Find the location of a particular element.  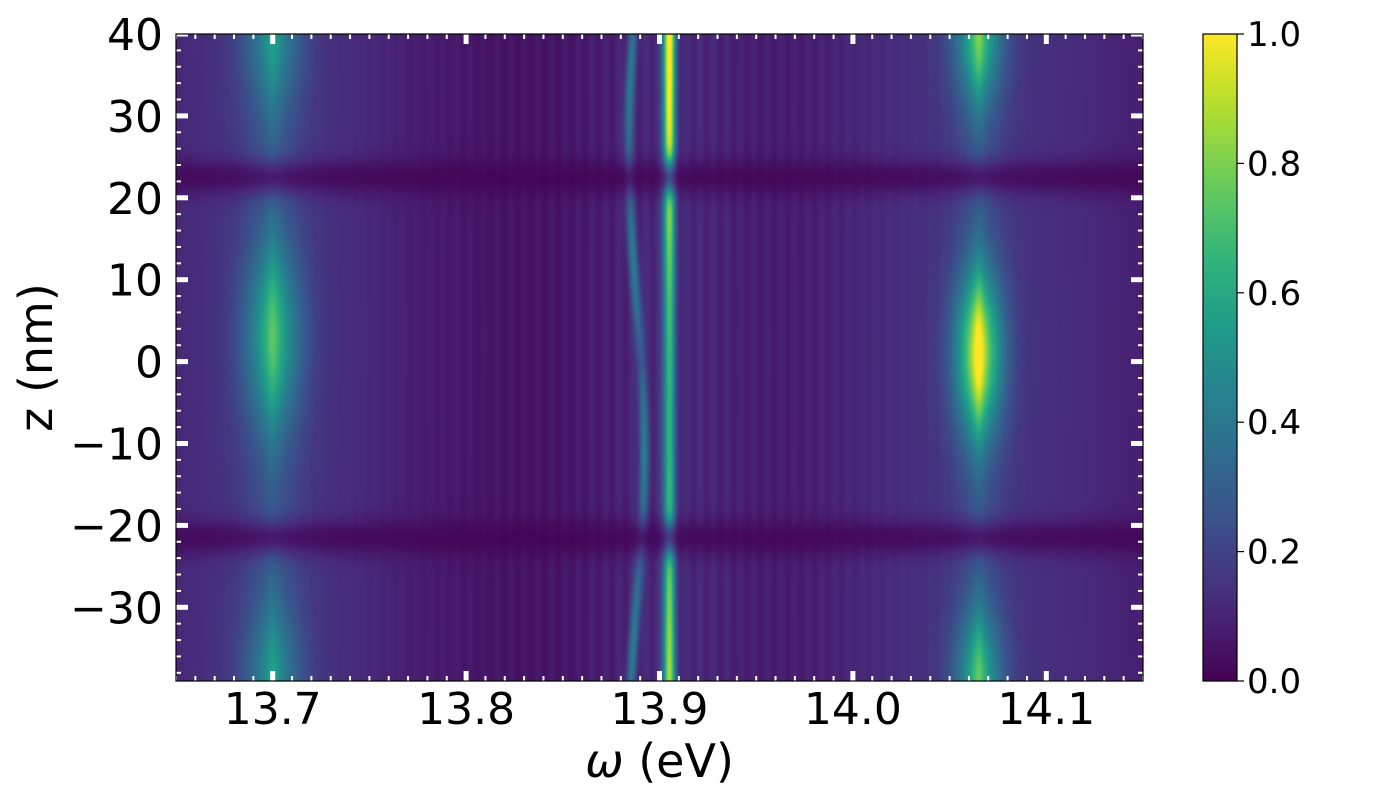

colorbar is located at coordinates (1220, 357).